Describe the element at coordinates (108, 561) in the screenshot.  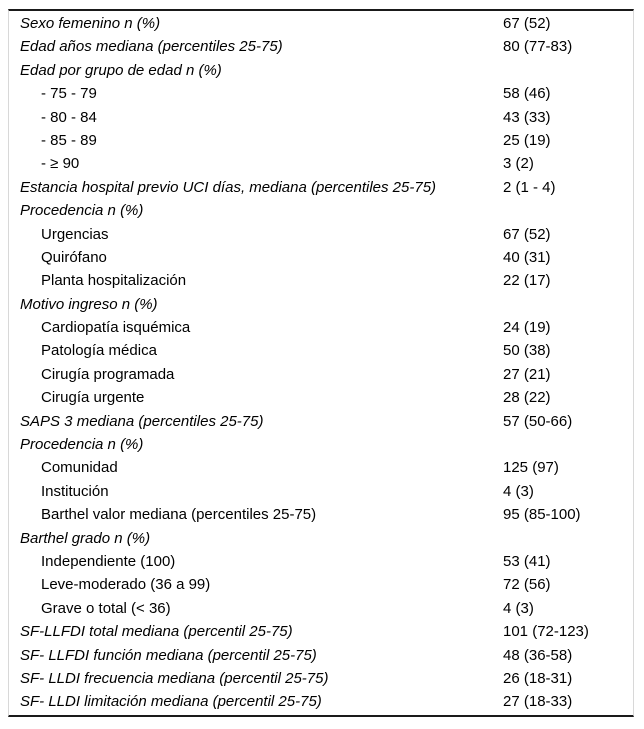
I see `row-label: Independiente (100)` at that location.